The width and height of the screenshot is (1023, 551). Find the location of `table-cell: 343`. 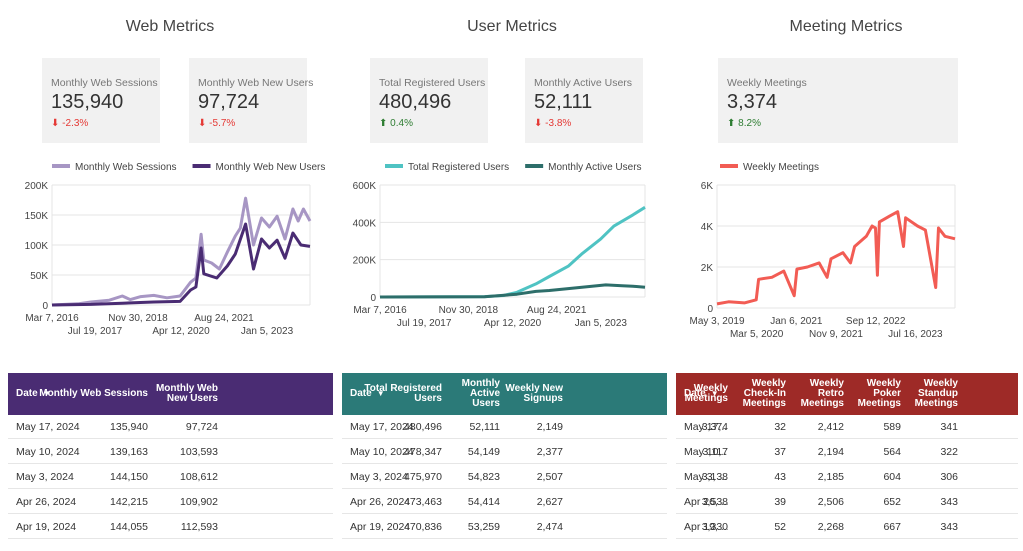

table-cell: 343 is located at coordinates (949, 527).